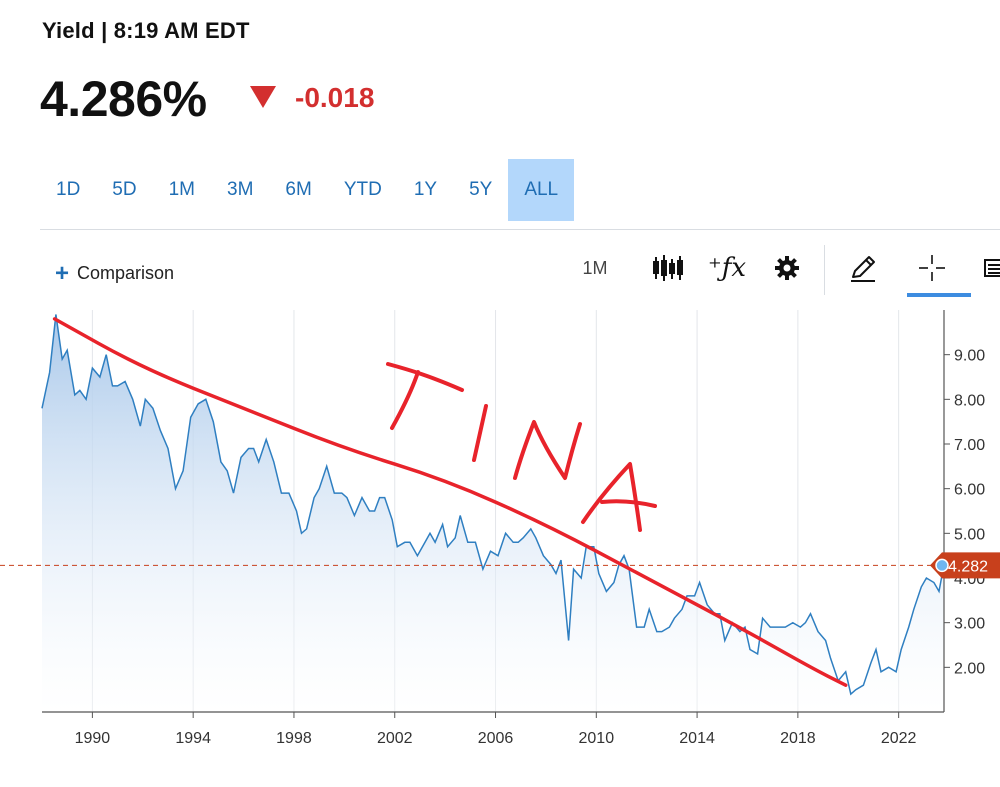 The image size is (1000, 787). Describe the element at coordinates (181, 189) in the screenshot. I see `range-tab-1m: 1M` at that location.